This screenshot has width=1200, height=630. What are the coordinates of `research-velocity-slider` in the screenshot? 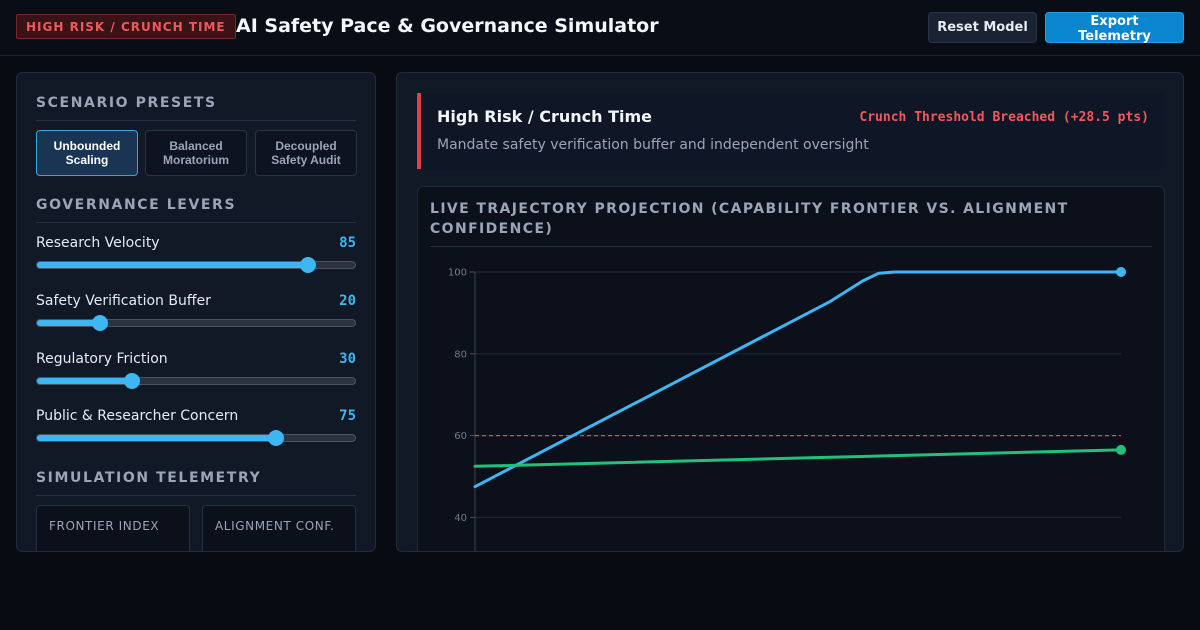 It's located at (196, 265).